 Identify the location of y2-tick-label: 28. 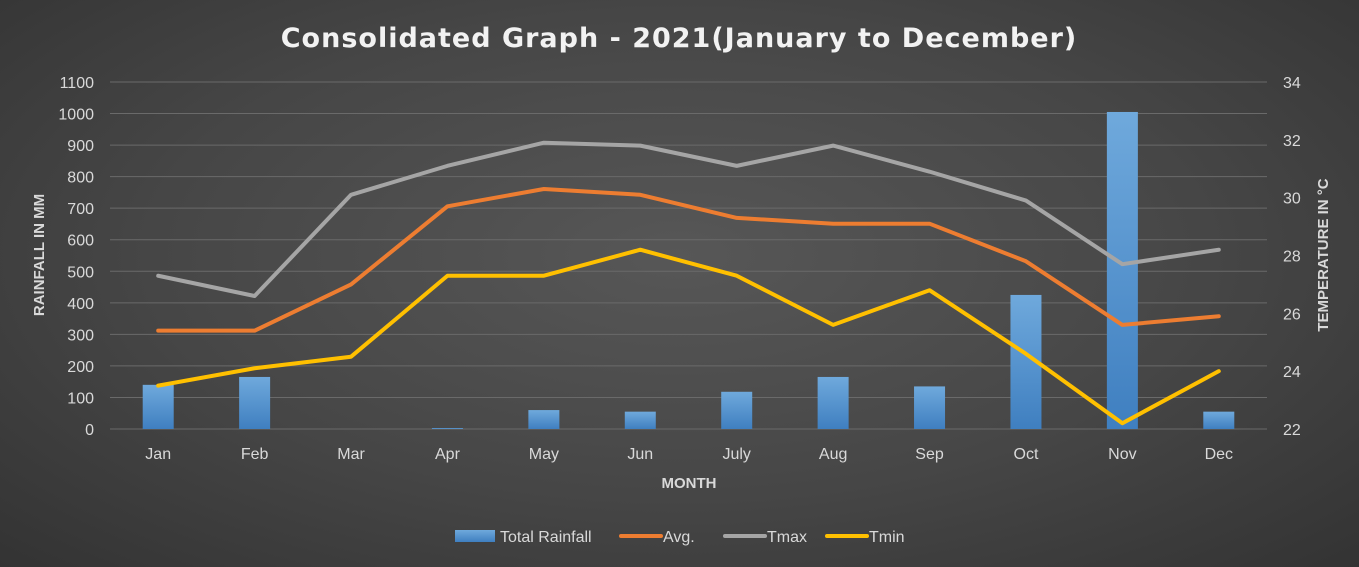
(1292, 257).